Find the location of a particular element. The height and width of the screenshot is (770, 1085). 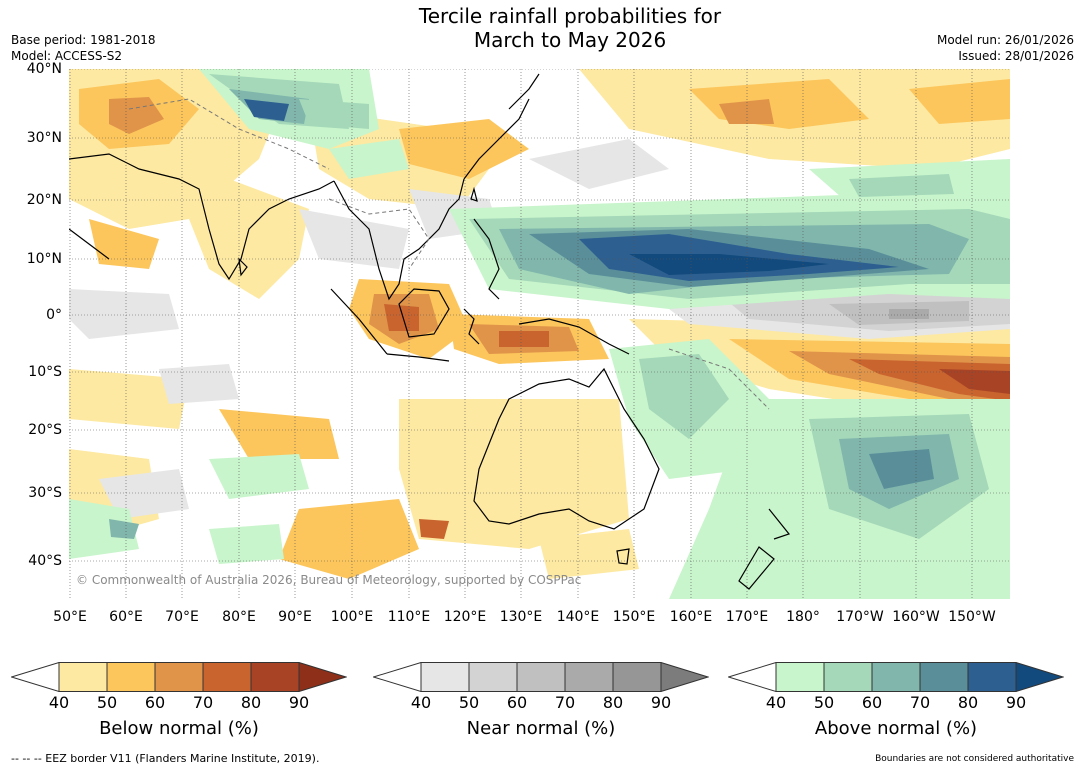

meta-left: Base period: 1981-2018 Model: ACCESS-S2 is located at coordinates (83, 48).